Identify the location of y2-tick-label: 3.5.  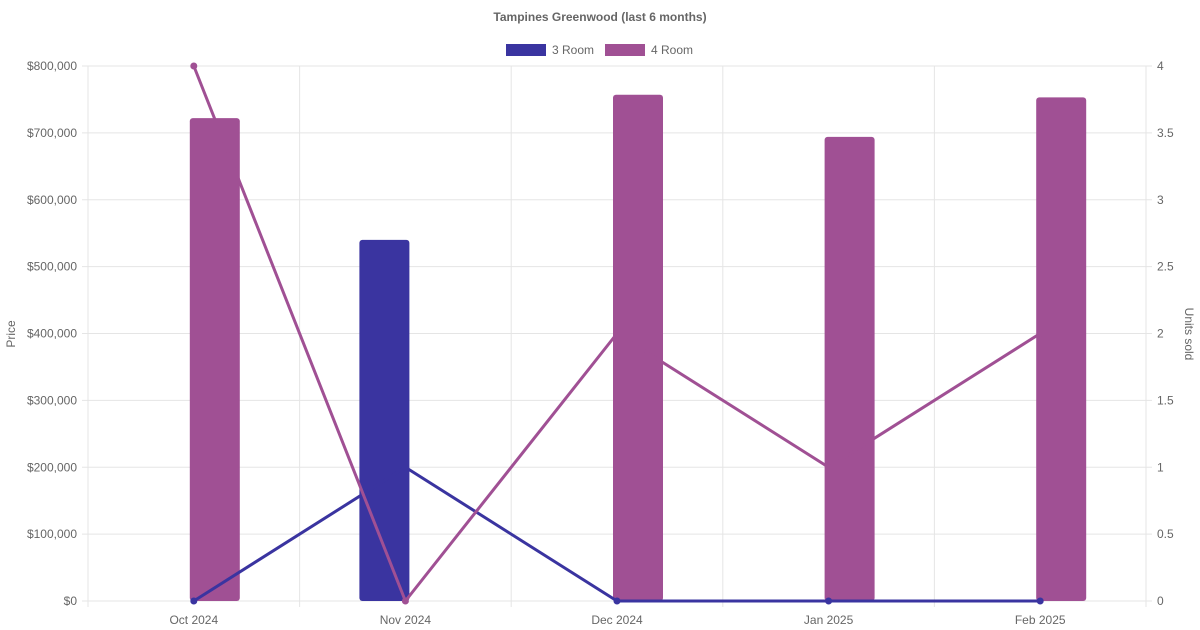
(1165, 133).